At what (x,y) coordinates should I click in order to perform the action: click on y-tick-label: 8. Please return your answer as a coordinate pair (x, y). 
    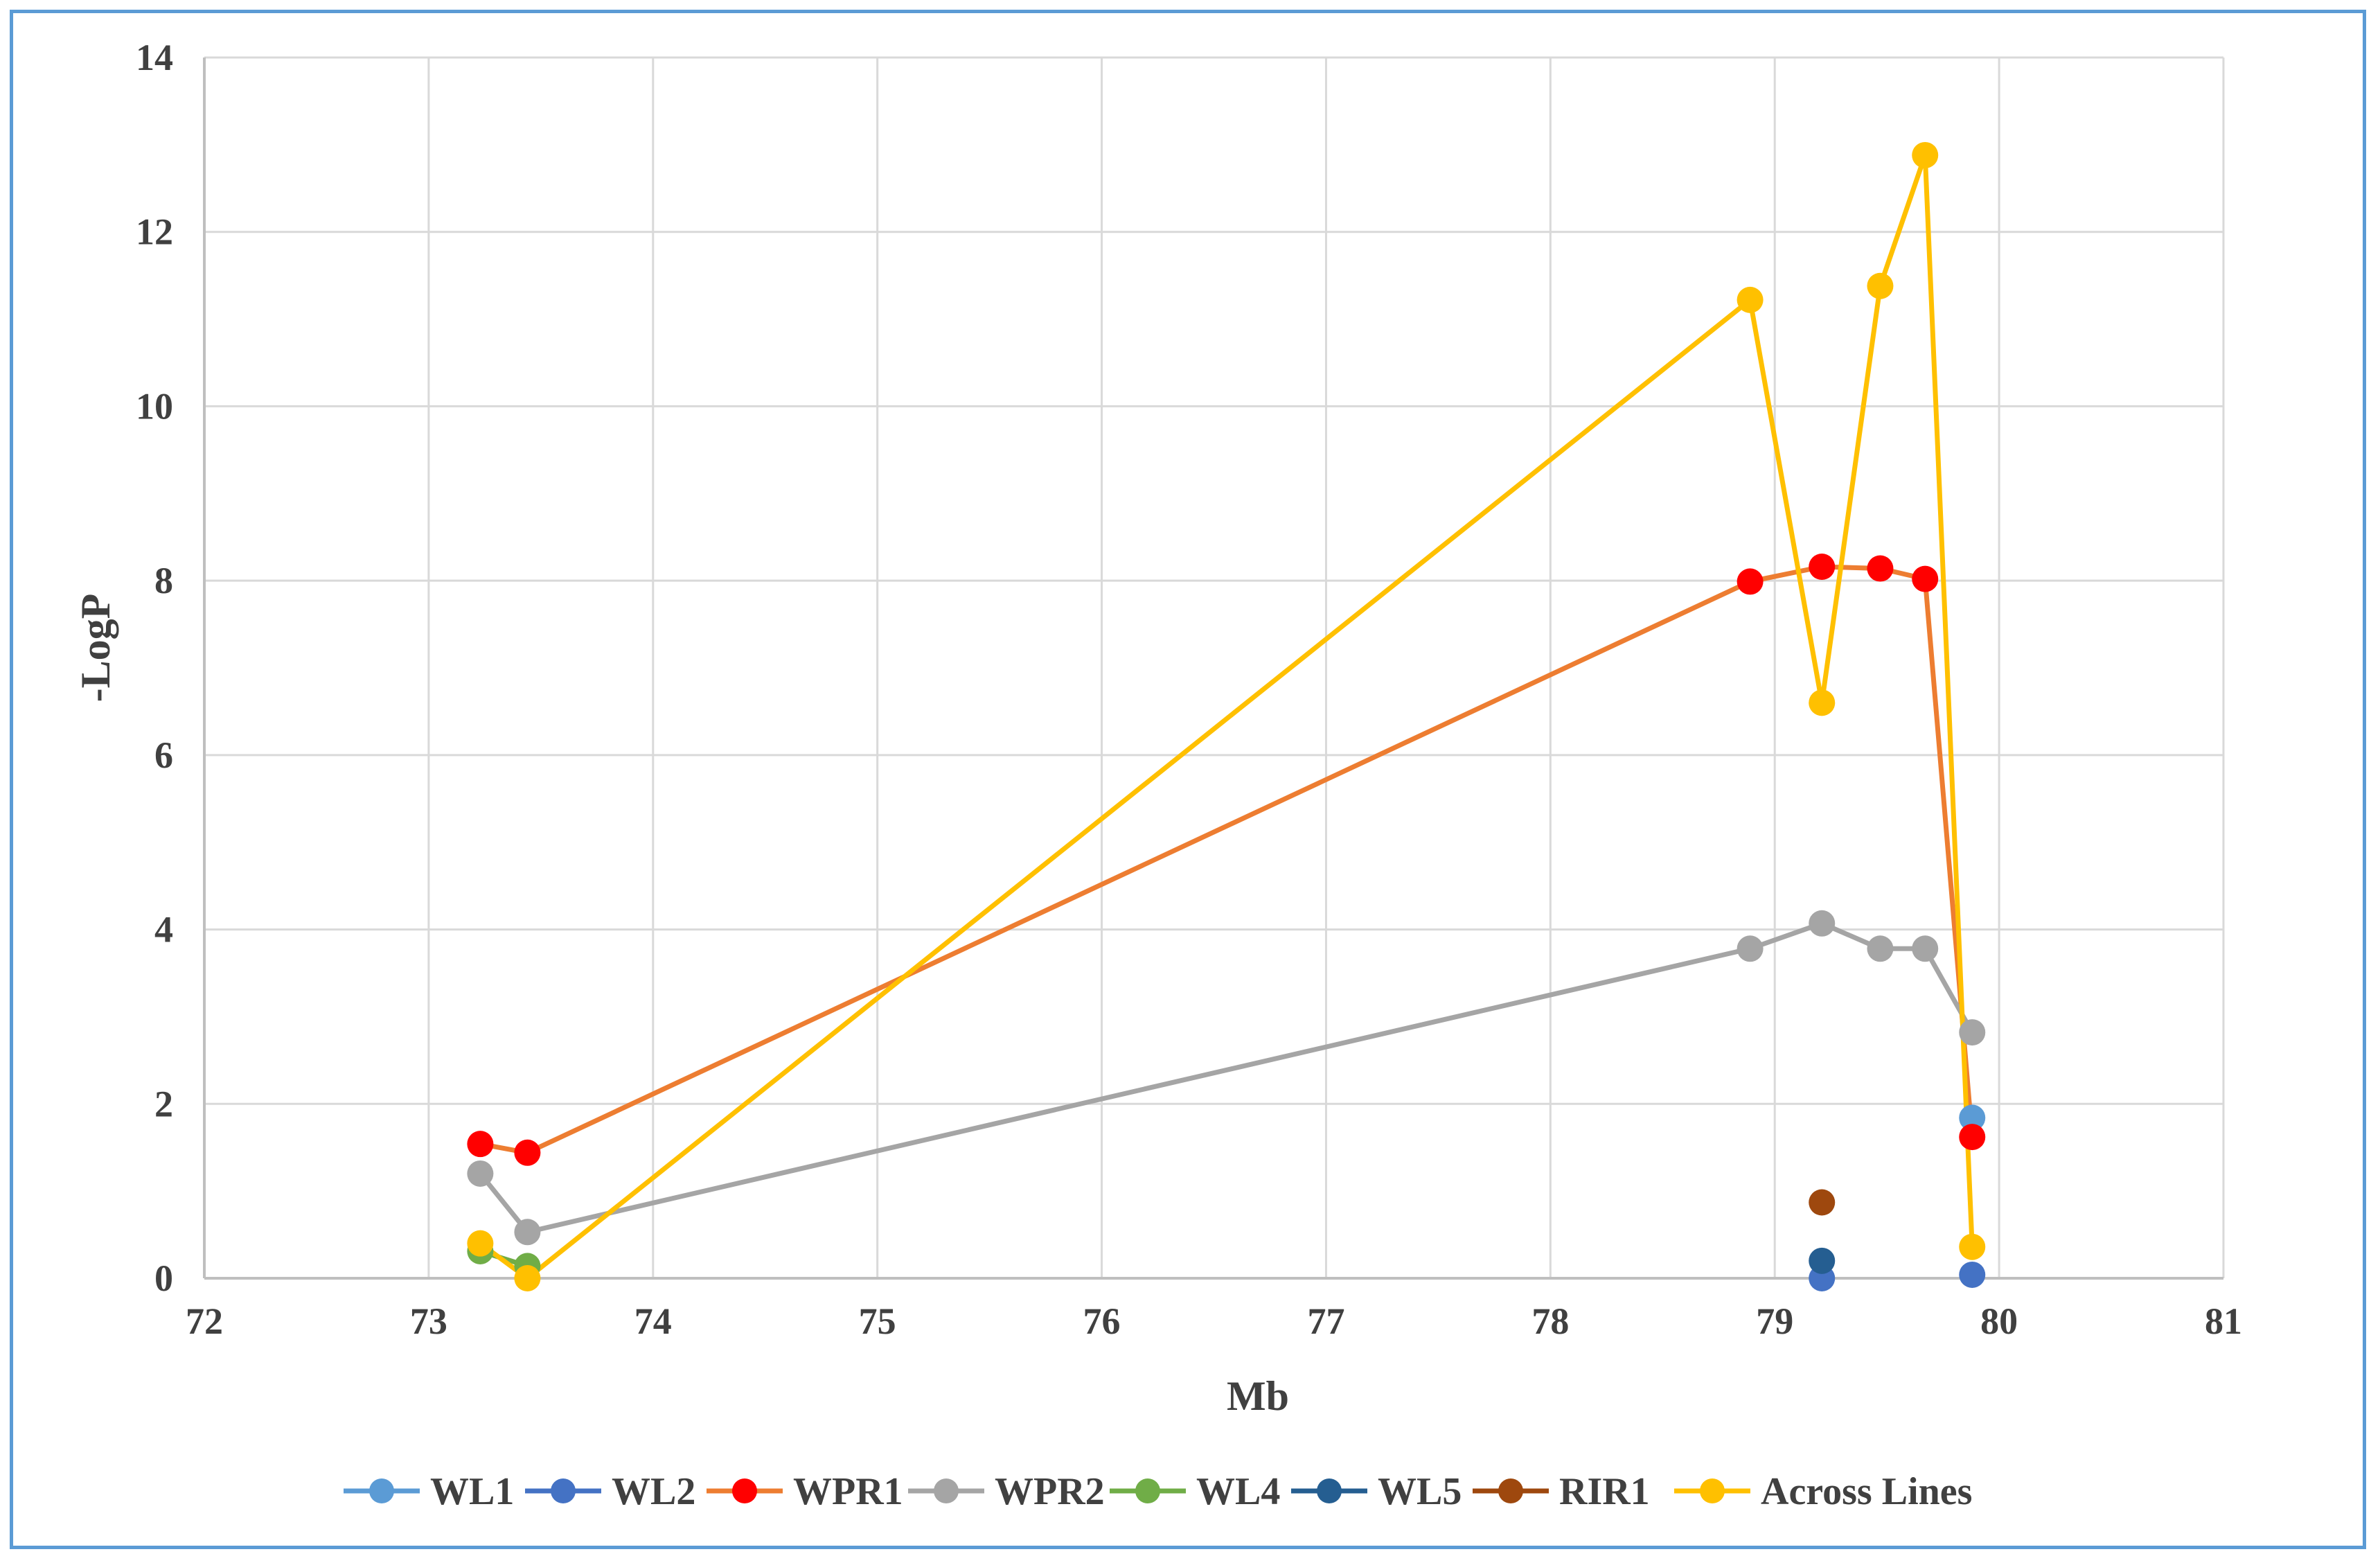
    Looking at the image, I should click on (163, 581).